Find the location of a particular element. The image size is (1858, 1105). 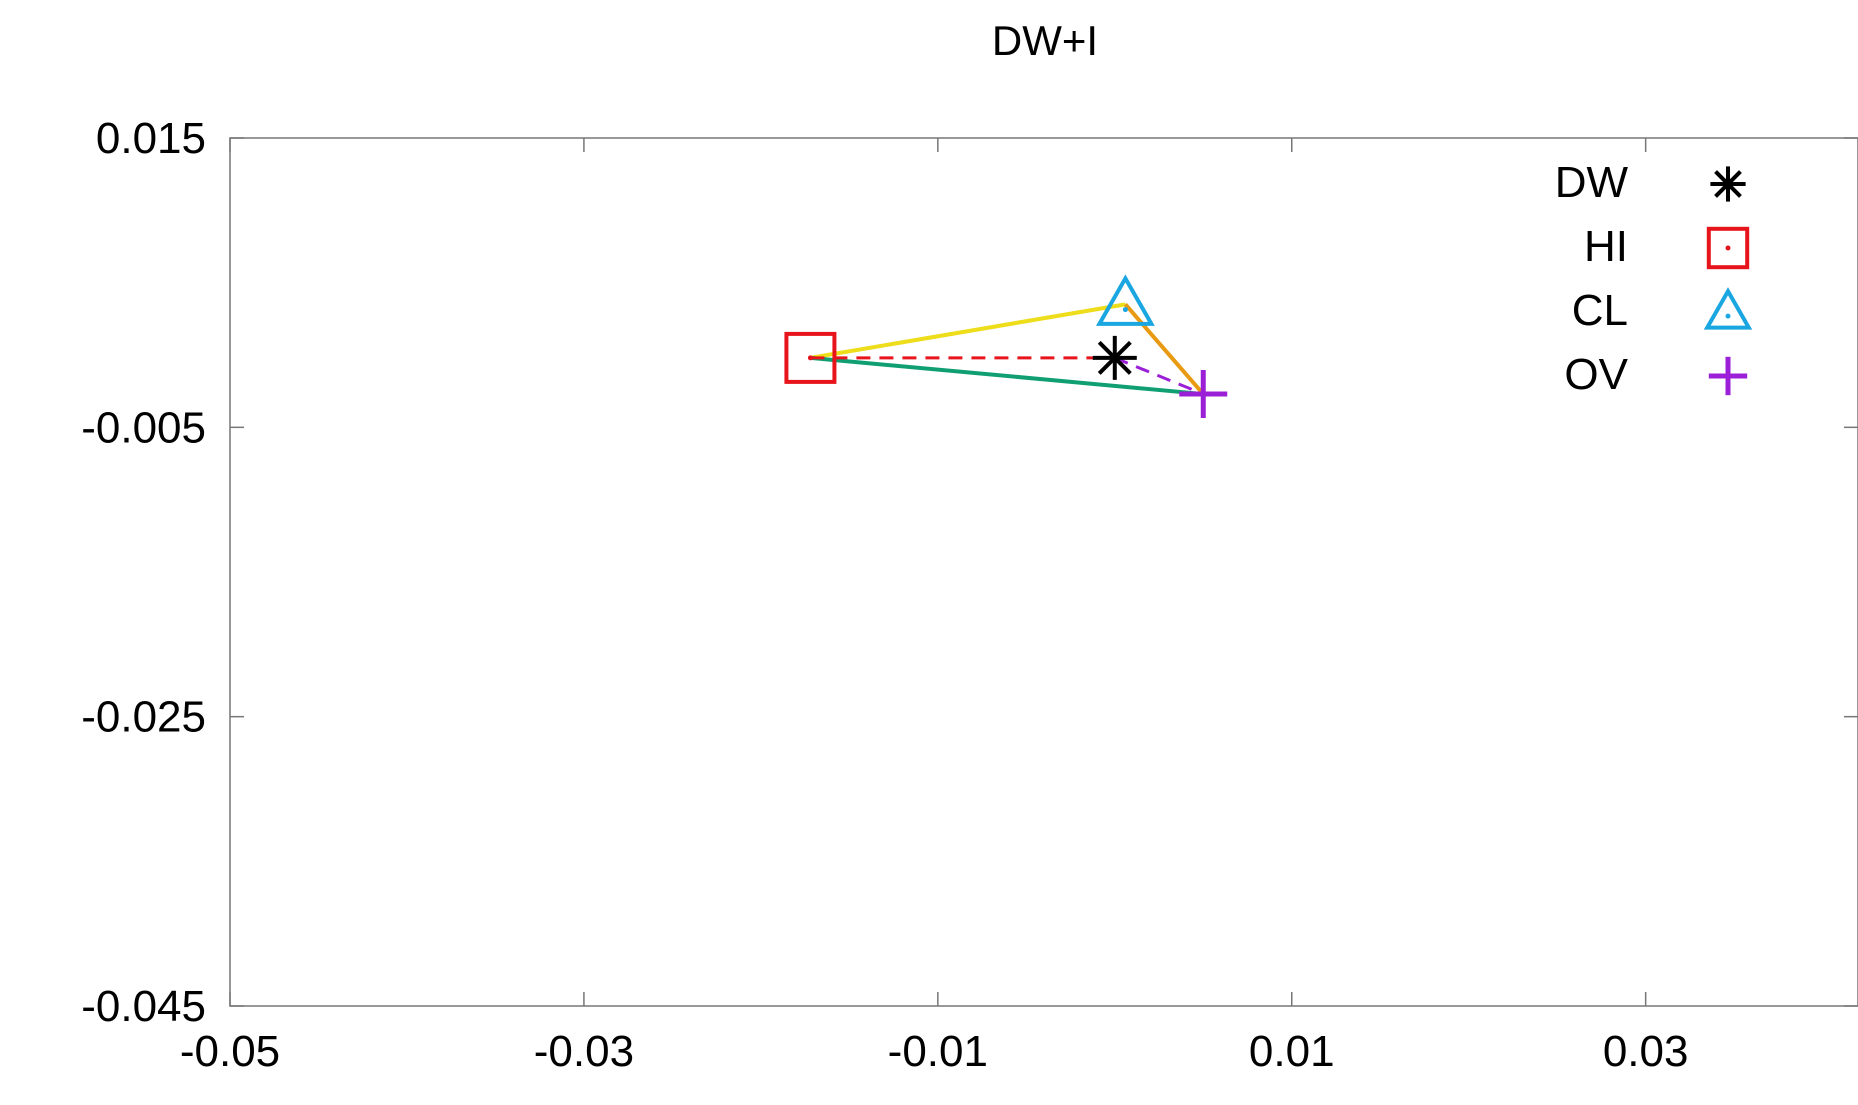

legend-label-hi: HI is located at coordinates (1606, 246).